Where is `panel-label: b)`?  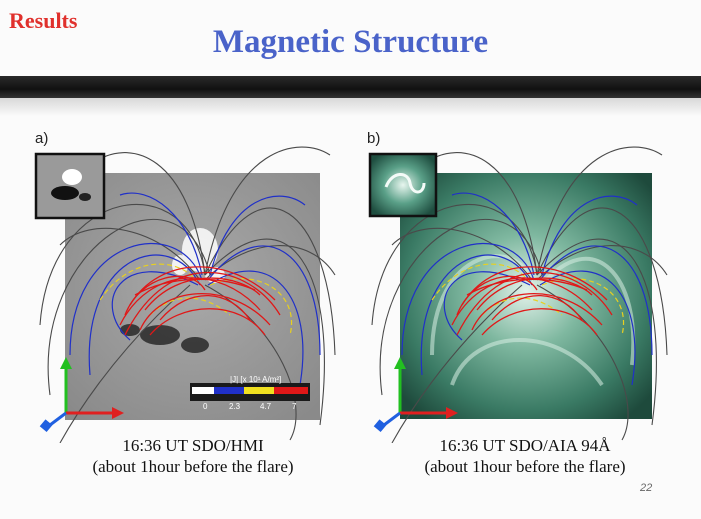
panel-label: b) is located at coordinates (374, 138).